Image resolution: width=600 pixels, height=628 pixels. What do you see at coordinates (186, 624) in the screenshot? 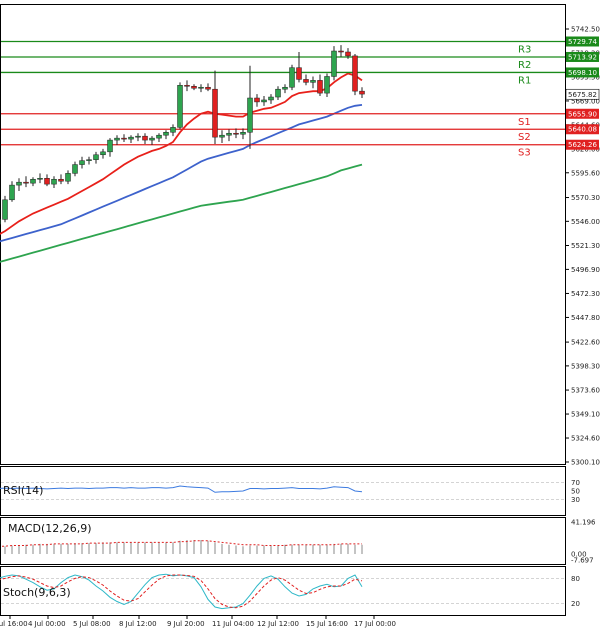
I see `time-tick-label: 9 Jul 20:00` at bounding box center [186, 624].